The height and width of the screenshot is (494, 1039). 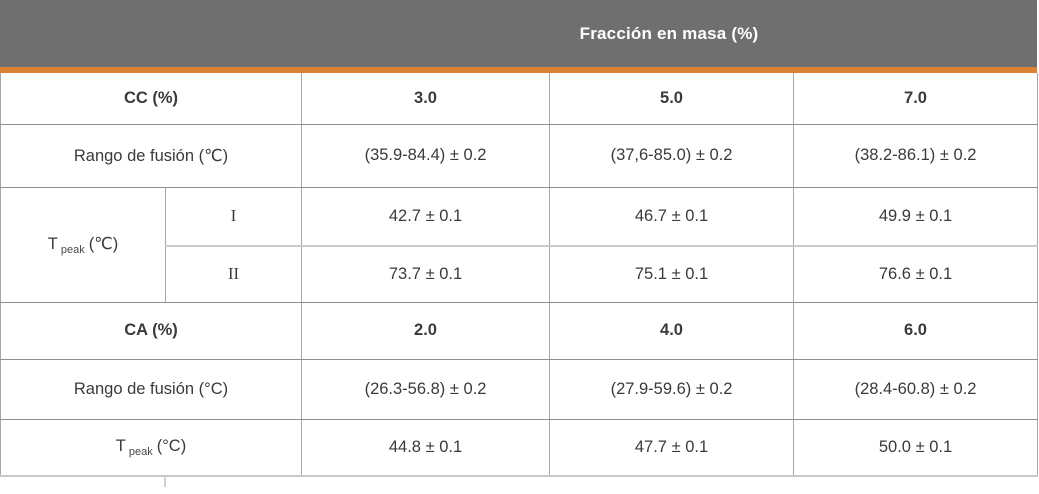 I want to click on cc-peak1-value-3: 49.9 ± 0.1, so click(x=916, y=216).